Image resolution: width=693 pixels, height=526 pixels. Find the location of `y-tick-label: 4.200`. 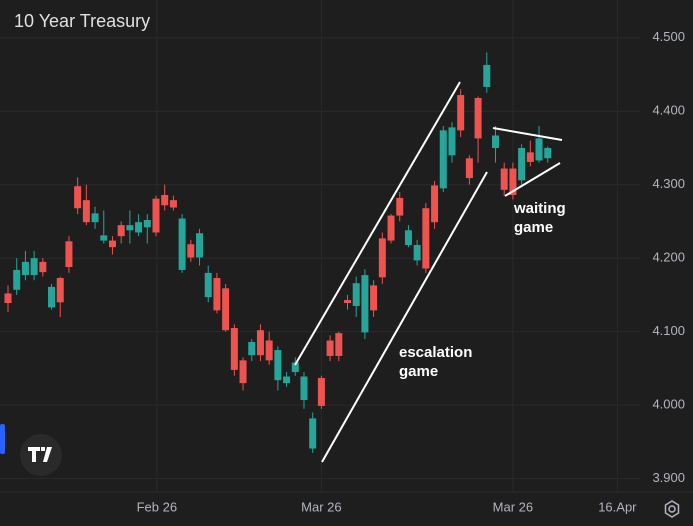

y-tick-label: 4.200 is located at coordinates (668, 257).